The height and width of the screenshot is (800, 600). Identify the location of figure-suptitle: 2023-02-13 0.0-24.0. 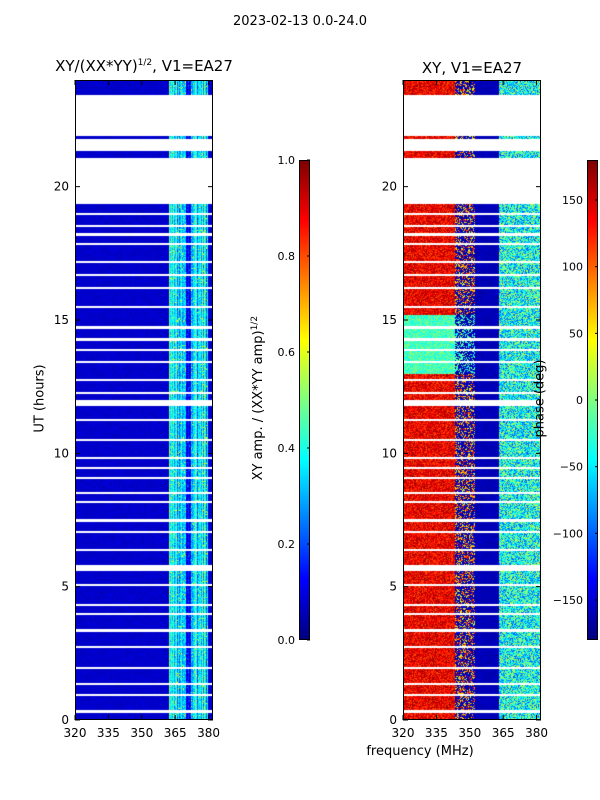
(300, 21).